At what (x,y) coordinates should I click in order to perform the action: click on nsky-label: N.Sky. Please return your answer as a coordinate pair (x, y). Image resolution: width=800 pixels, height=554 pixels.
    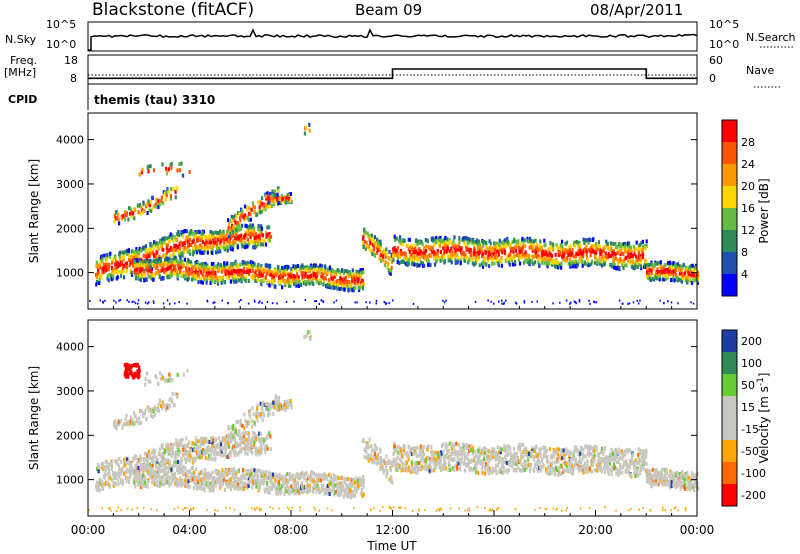
    Looking at the image, I should click on (21, 39).